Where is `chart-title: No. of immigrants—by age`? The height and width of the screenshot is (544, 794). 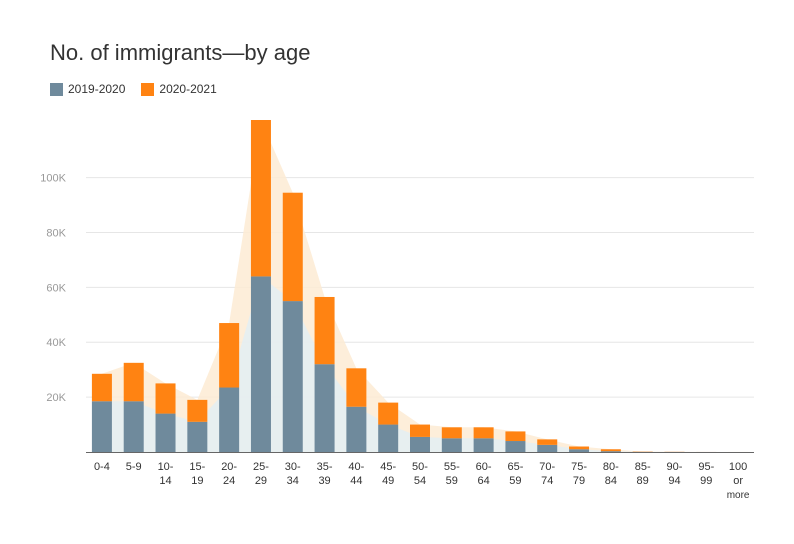
chart-title: No. of immigrants—by age is located at coordinates (180, 52).